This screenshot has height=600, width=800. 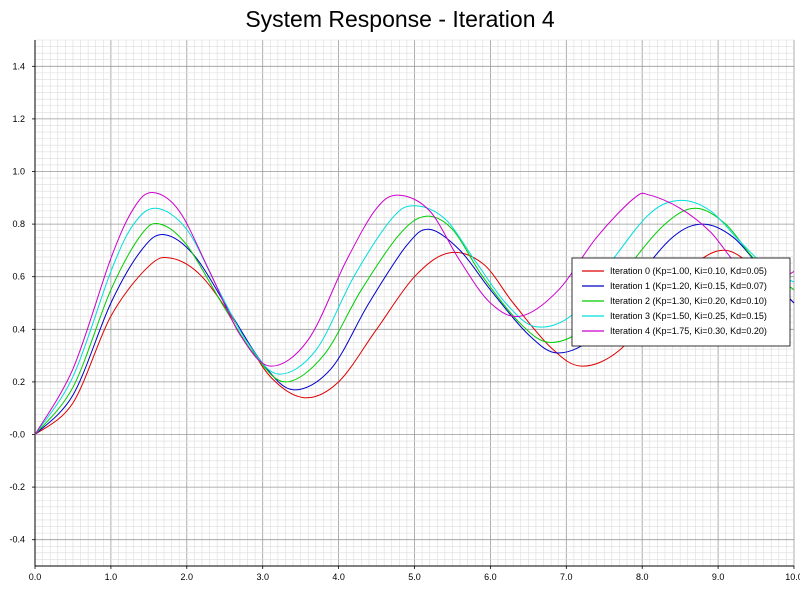 What do you see at coordinates (111, 577) in the screenshot?
I see `x-tick-label: 1.0` at bounding box center [111, 577].